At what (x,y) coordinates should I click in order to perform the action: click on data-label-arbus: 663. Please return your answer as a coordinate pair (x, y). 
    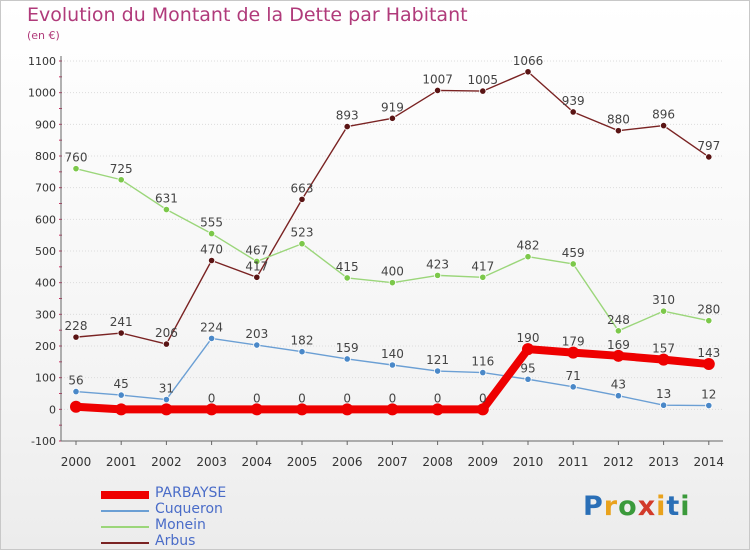
    Looking at the image, I should click on (302, 188).